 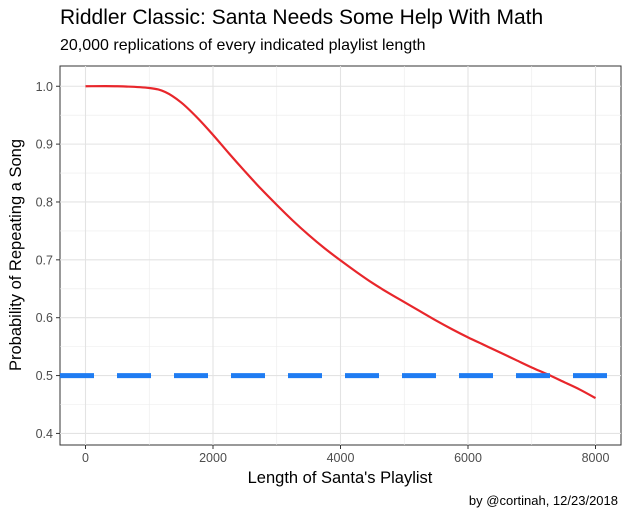 What do you see at coordinates (596, 458) in the screenshot?
I see `x-tick-label: 8000` at bounding box center [596, 458].